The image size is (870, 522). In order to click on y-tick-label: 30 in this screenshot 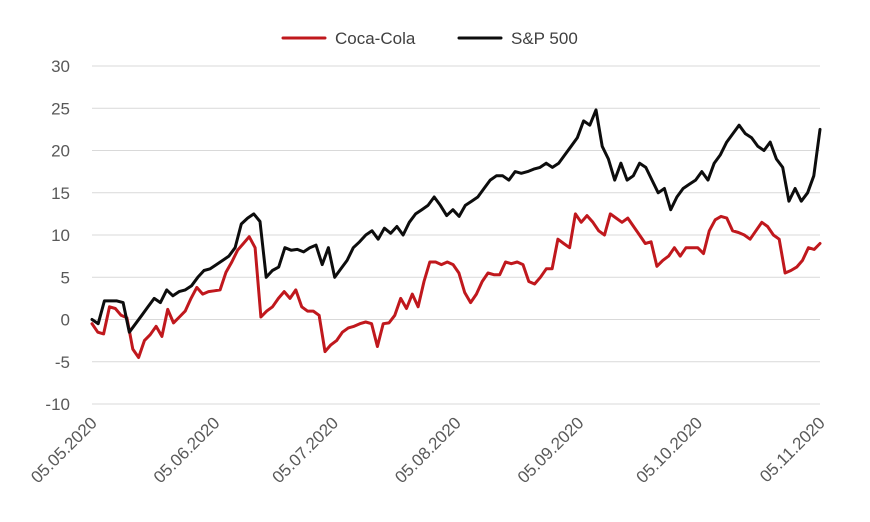, I will do `click(60, 66)`.